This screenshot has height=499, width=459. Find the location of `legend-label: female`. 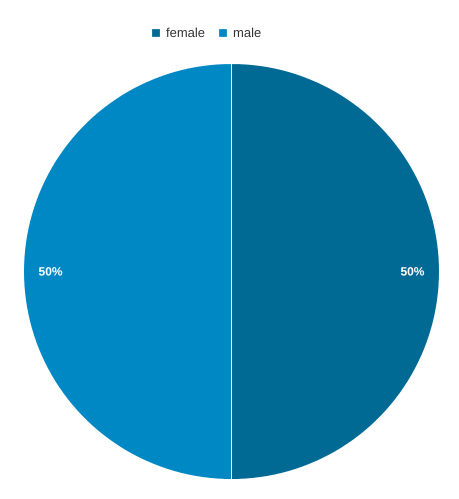

legend-label: female is located at coordinates (186, 32).